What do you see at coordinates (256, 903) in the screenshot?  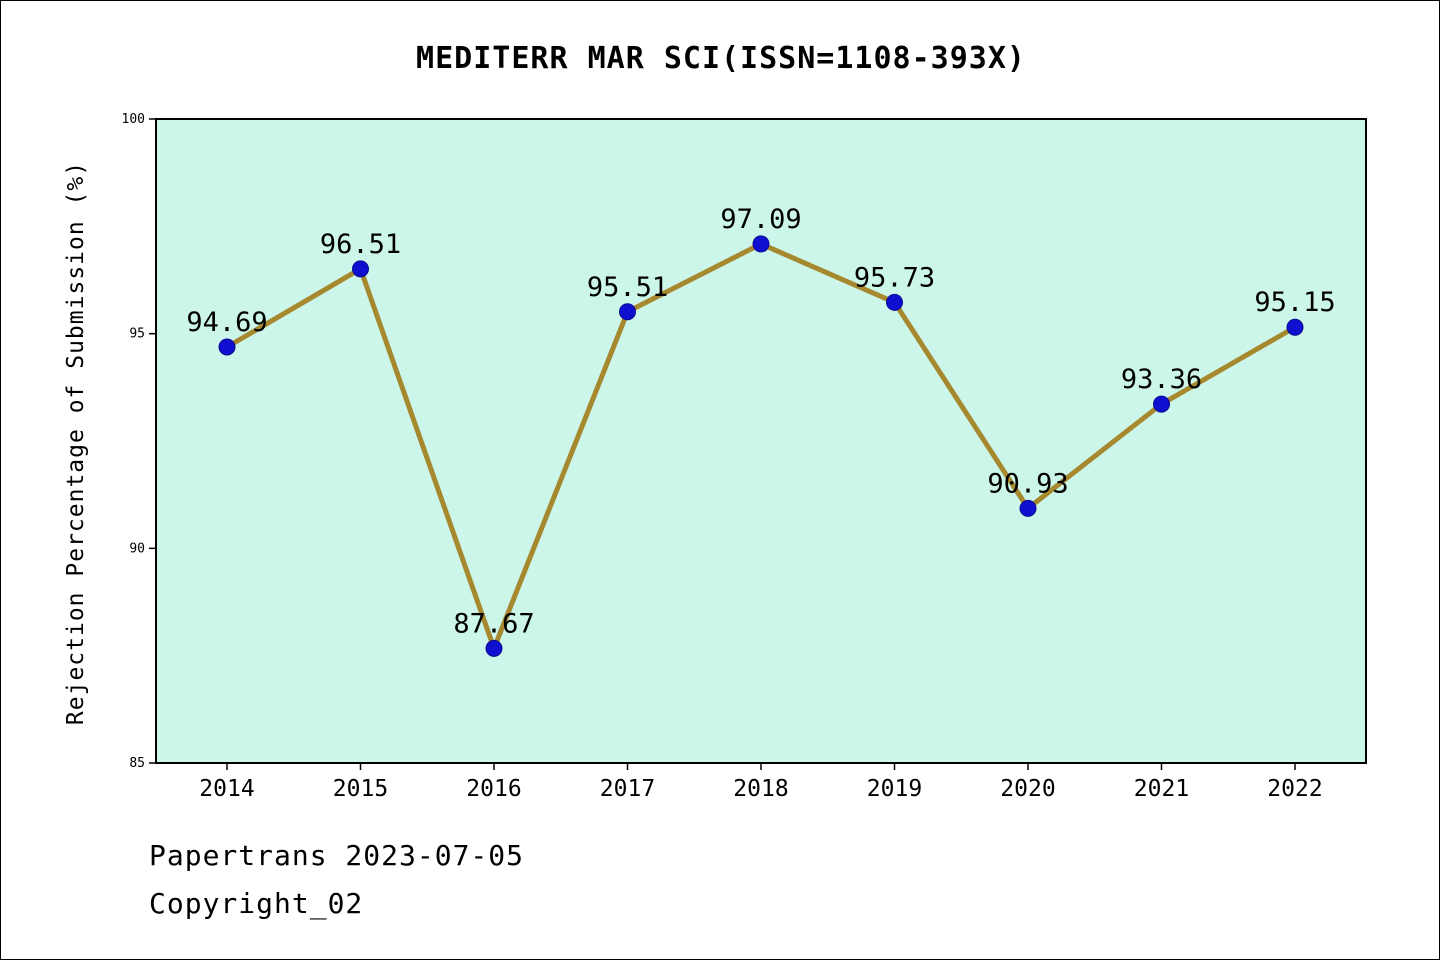 I see `footer-copyright: Copyright_02` at bounding box center [256, 903].